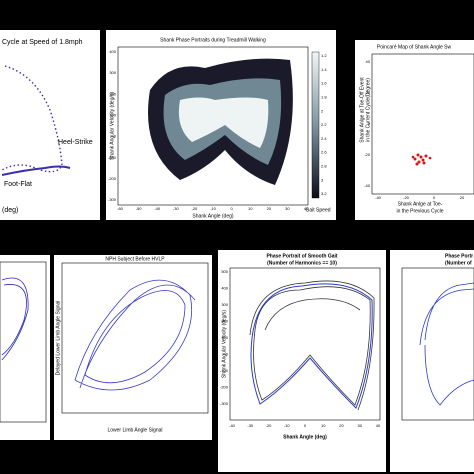 The height and width of the screenshot is (474, 474). I want to click on colorbar-tick-label: 1.6, so click(324, 83).